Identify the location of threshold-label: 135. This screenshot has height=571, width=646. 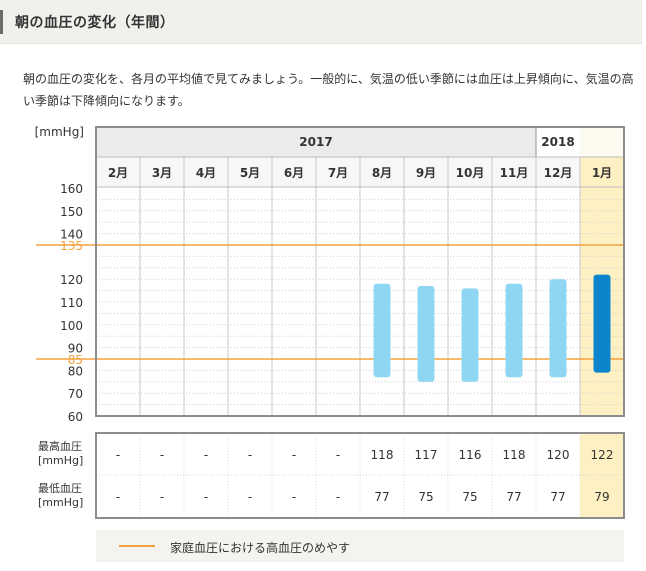
(71, 246).